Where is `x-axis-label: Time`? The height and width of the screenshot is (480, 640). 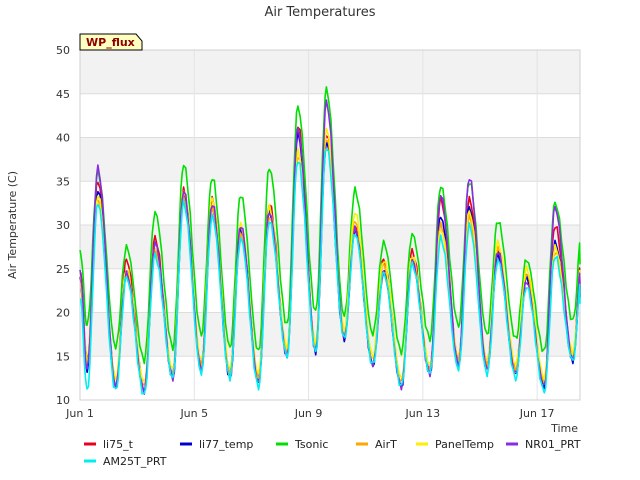 x-axis-label: Time is located at coordinates (564, 428).